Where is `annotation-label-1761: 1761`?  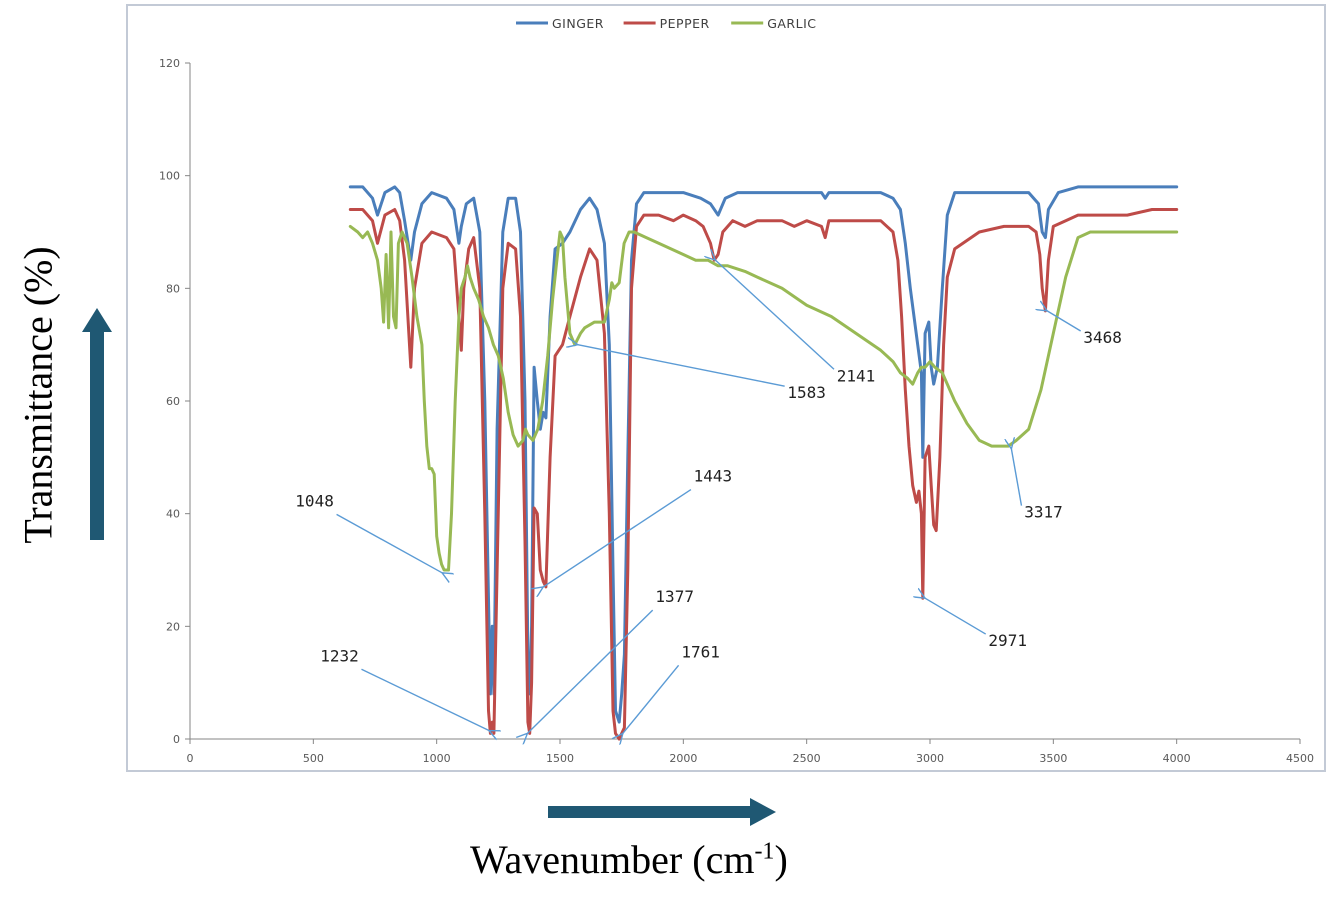 annotation-label-1761: 1761 is located at coordinates (700, 651).